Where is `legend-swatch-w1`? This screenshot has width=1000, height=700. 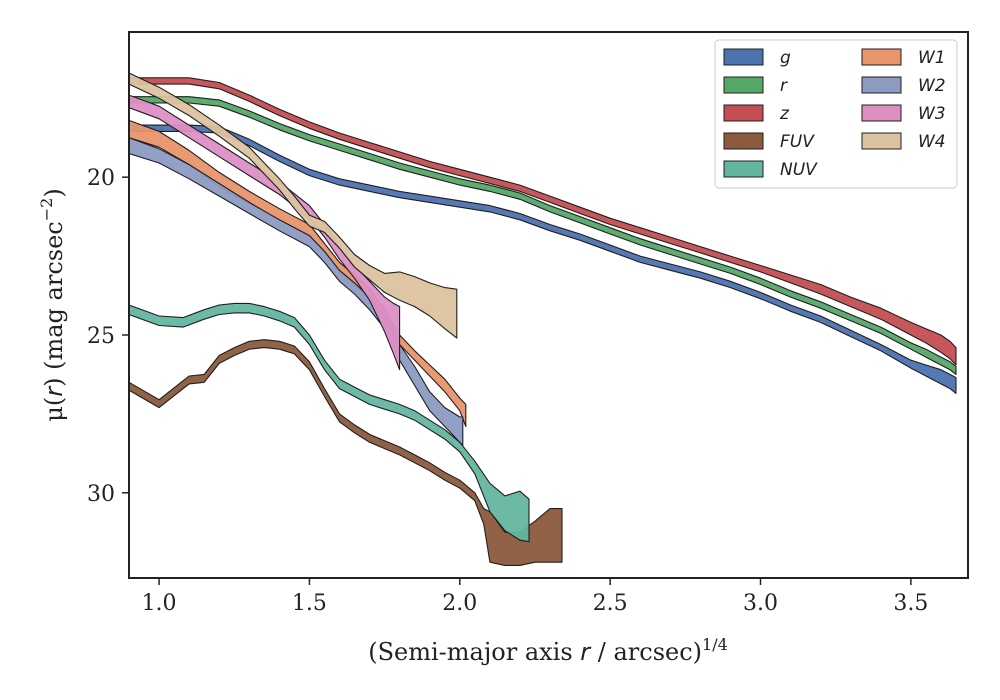 legend-swatch-w1 is located at coordinates (881, 57).